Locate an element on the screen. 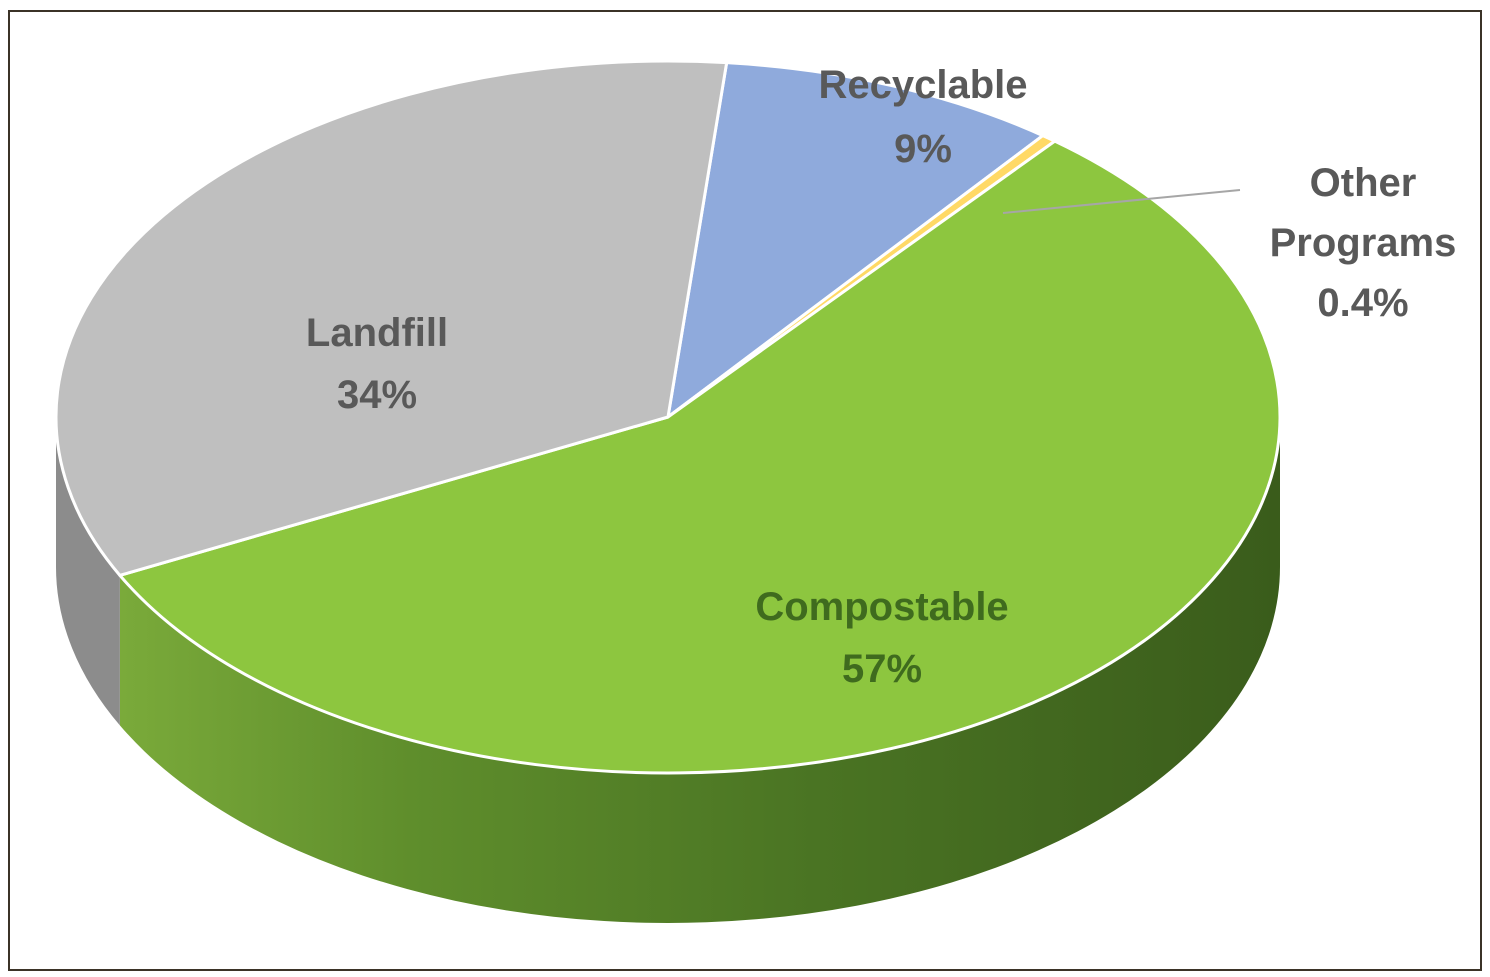  pie-side-landfill is located at coordinates (88, 571).